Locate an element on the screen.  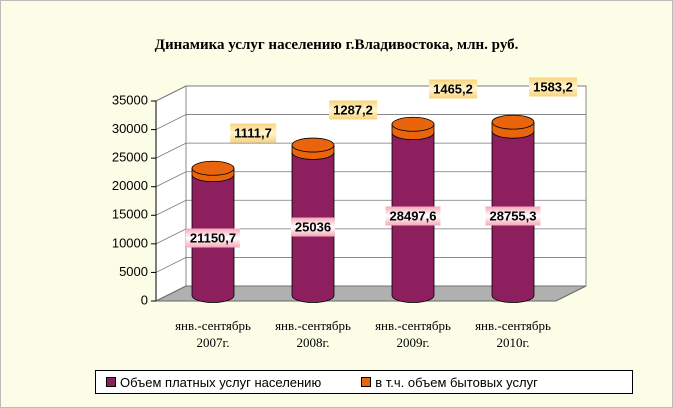
legend-item: Объем платных услуг населению is located at coordinates (213, 382).